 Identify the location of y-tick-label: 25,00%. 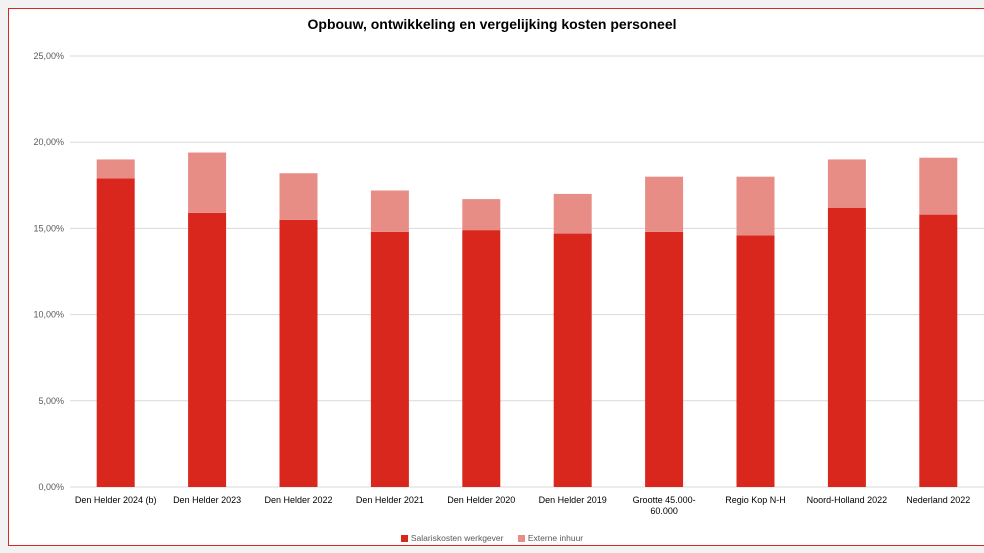
(48, 56).